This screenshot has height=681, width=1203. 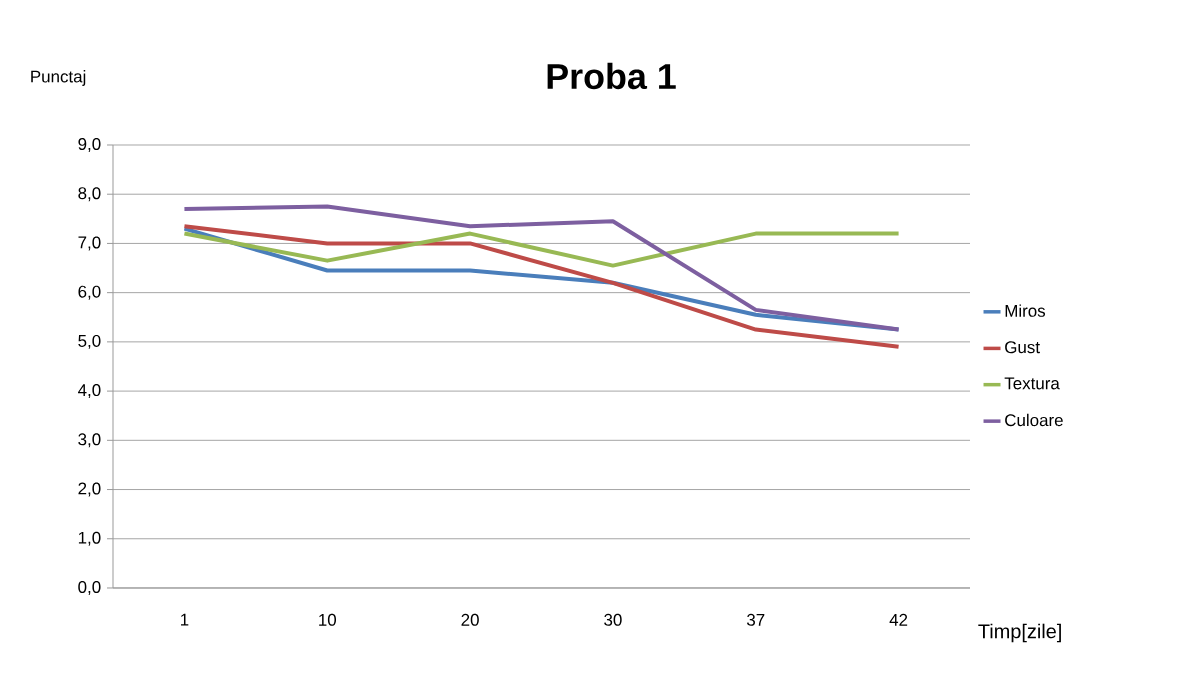 I want to click on y-tick-label: 7,0, so click(x=89, y=243).